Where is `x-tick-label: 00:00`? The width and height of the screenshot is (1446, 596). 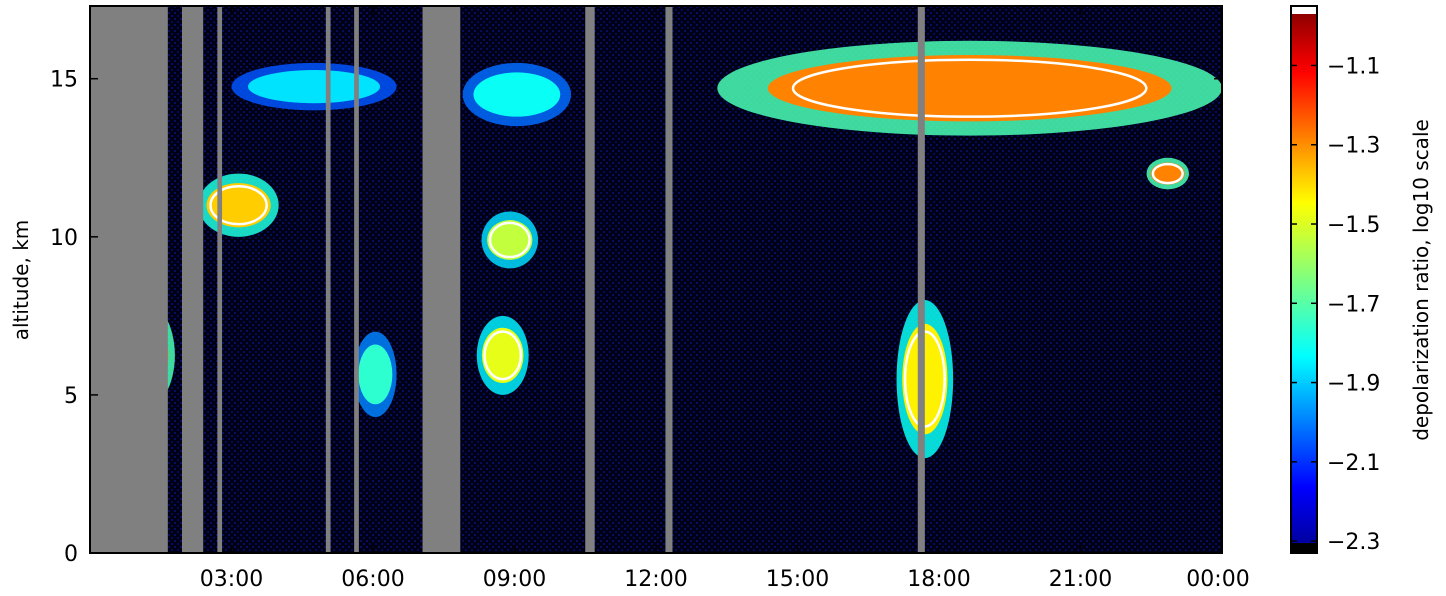
x-tick-label: 00:00 is located at coordinates (1217, 579).